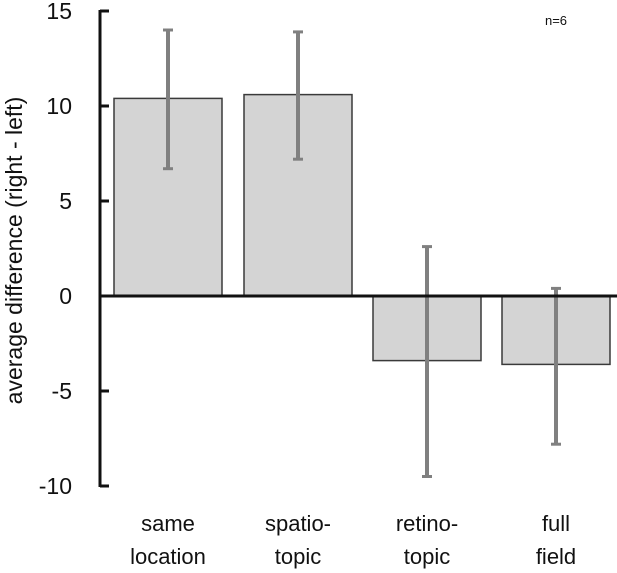 The height and width of the screenshot is (573, 617). I want to click on y-tick-label: 10, so click(59, 106).